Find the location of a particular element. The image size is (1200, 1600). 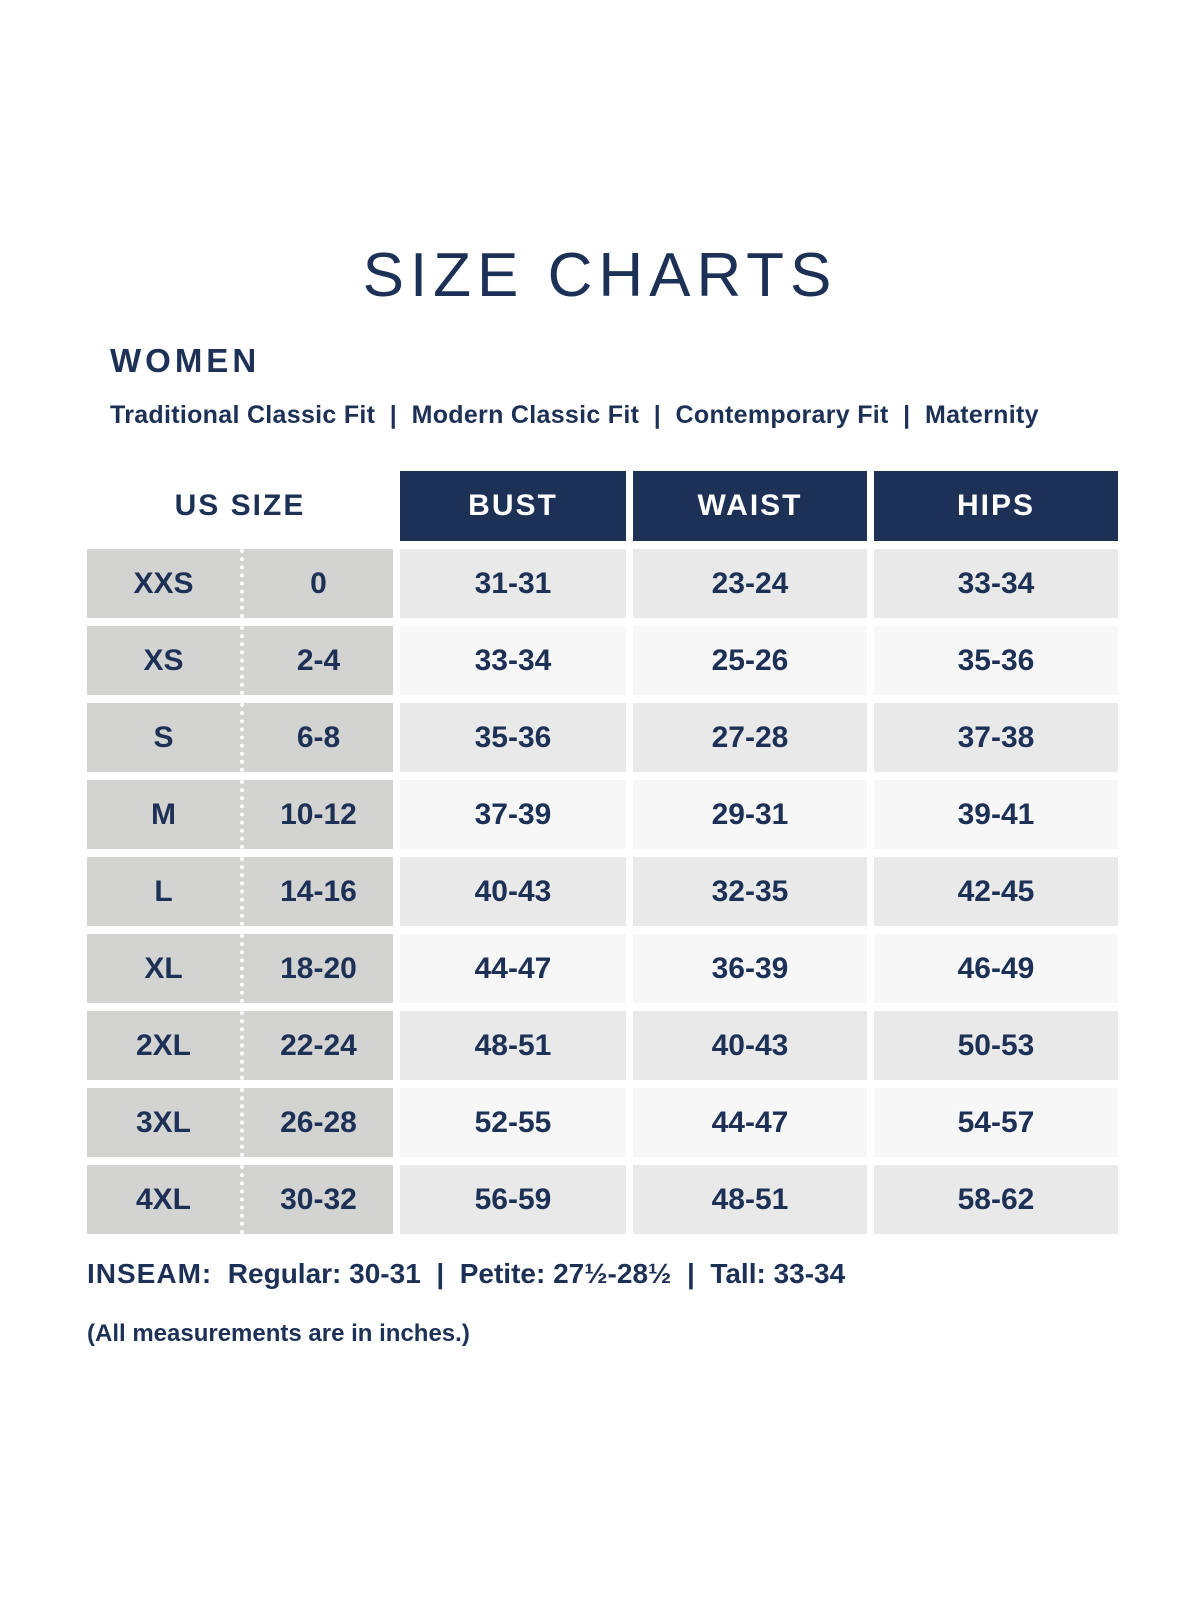

us-size-value: 26-28 is located at coordinates (316, 1122).